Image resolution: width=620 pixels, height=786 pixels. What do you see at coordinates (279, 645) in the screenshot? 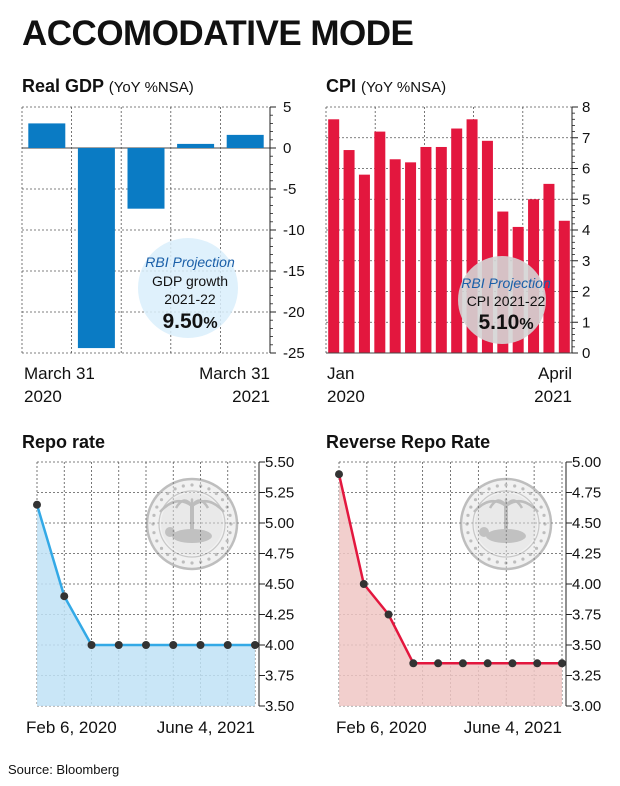
I see `repo-y-tick-label: 4.00` at bounding box center [279, 645].